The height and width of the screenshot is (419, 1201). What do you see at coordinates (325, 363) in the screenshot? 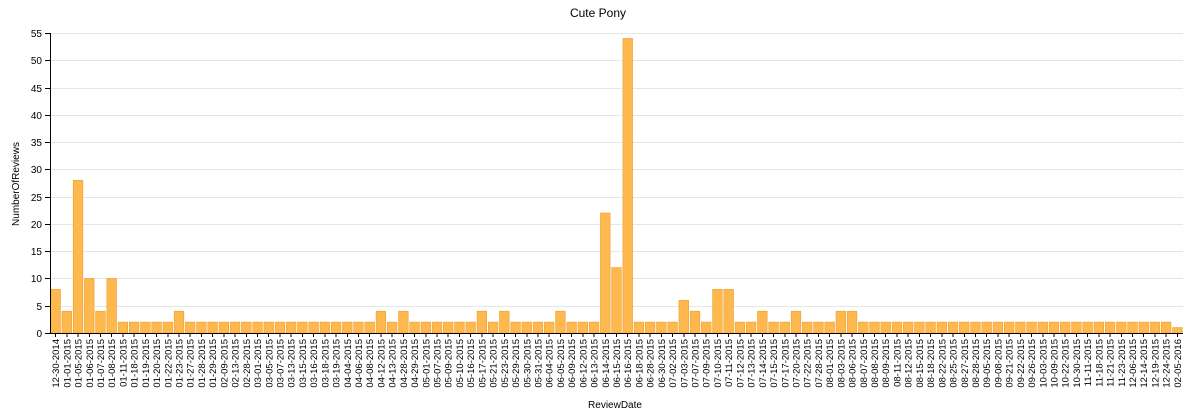
I see `x-tick-label: 03-18-2015` at bounding box center [325, 363].